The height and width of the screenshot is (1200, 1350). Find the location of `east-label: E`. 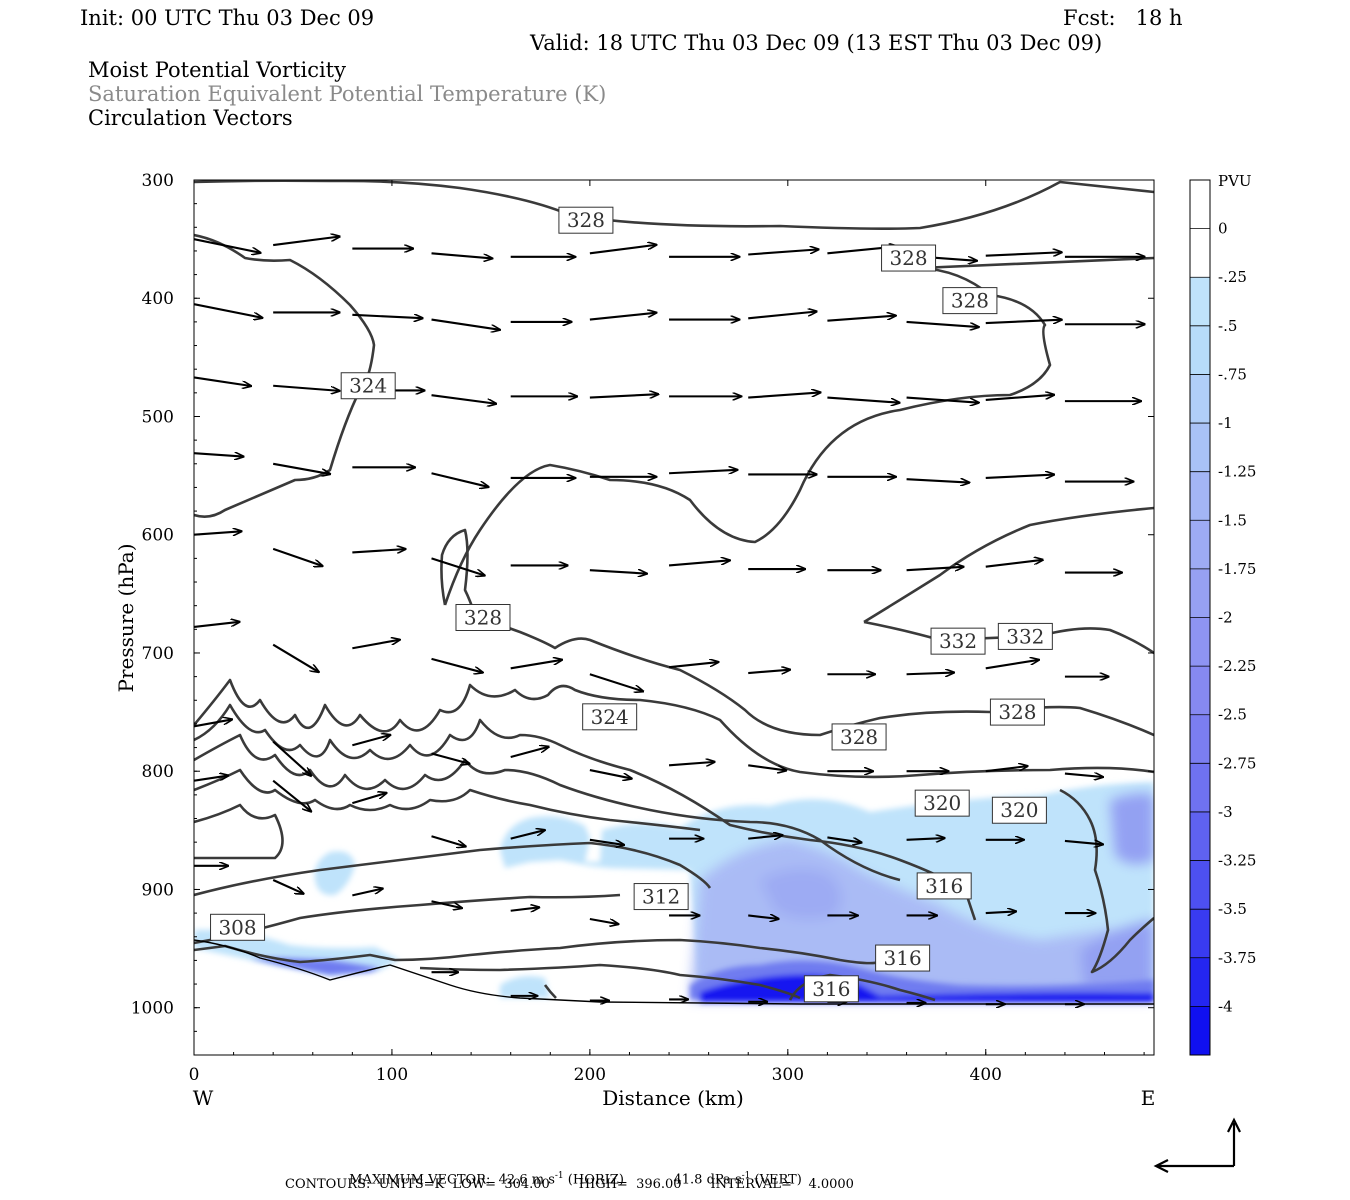

east-label: E is located at coordinates (1148, 1098).